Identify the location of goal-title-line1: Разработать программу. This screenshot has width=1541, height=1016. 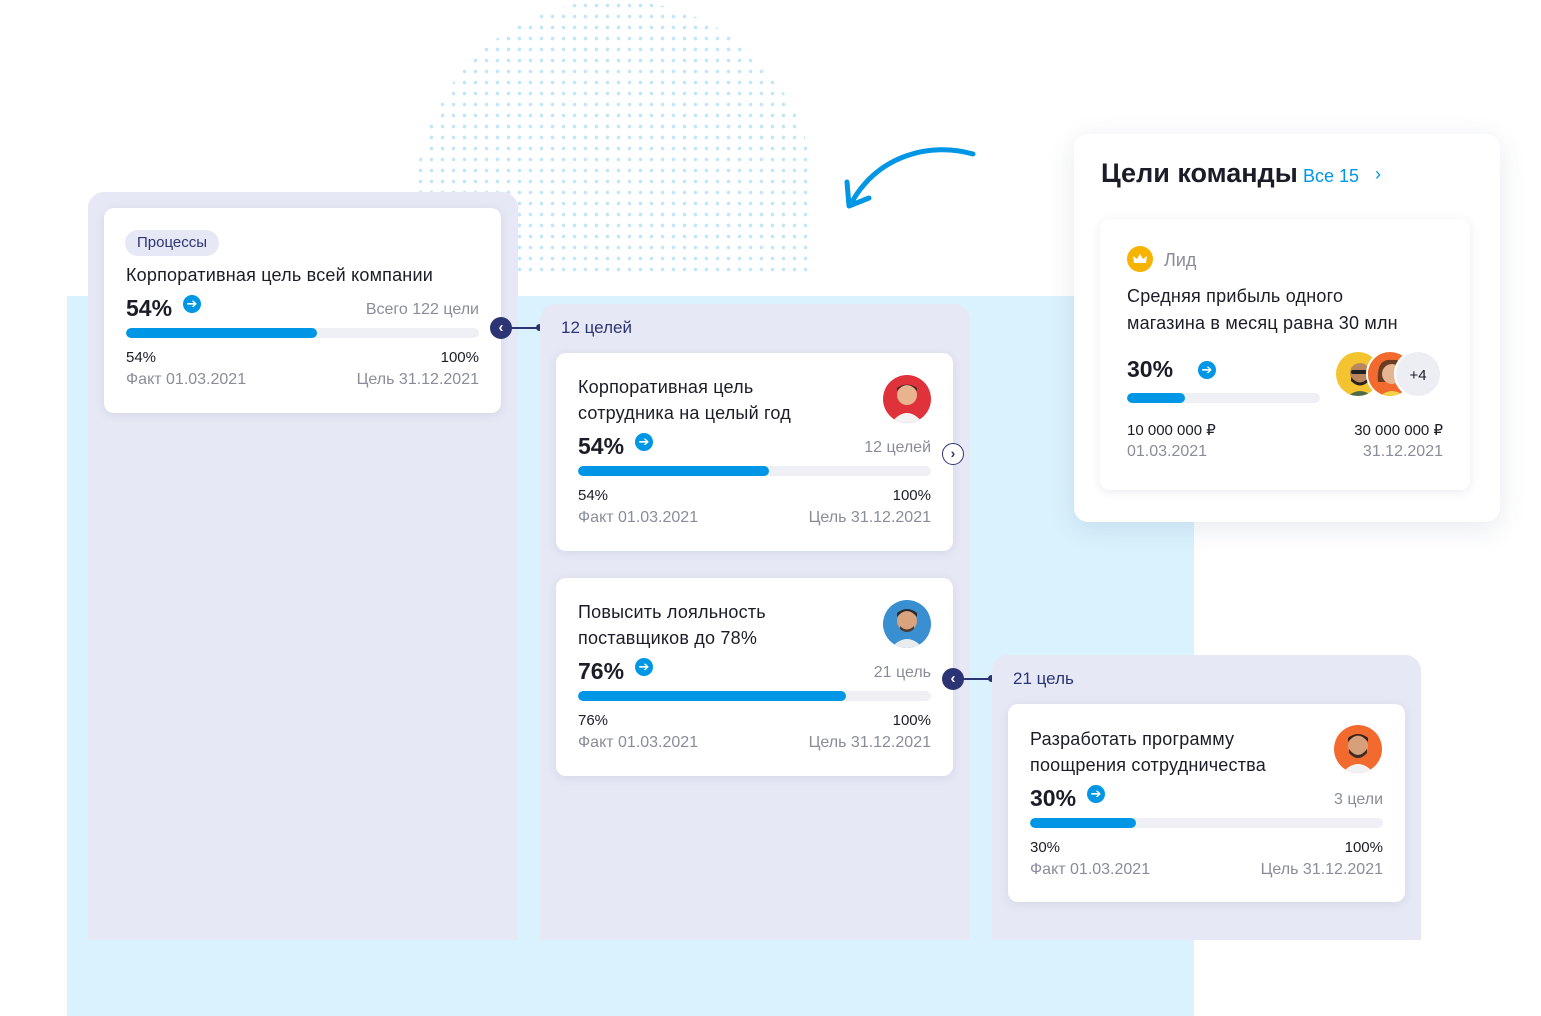
(1132, 739).